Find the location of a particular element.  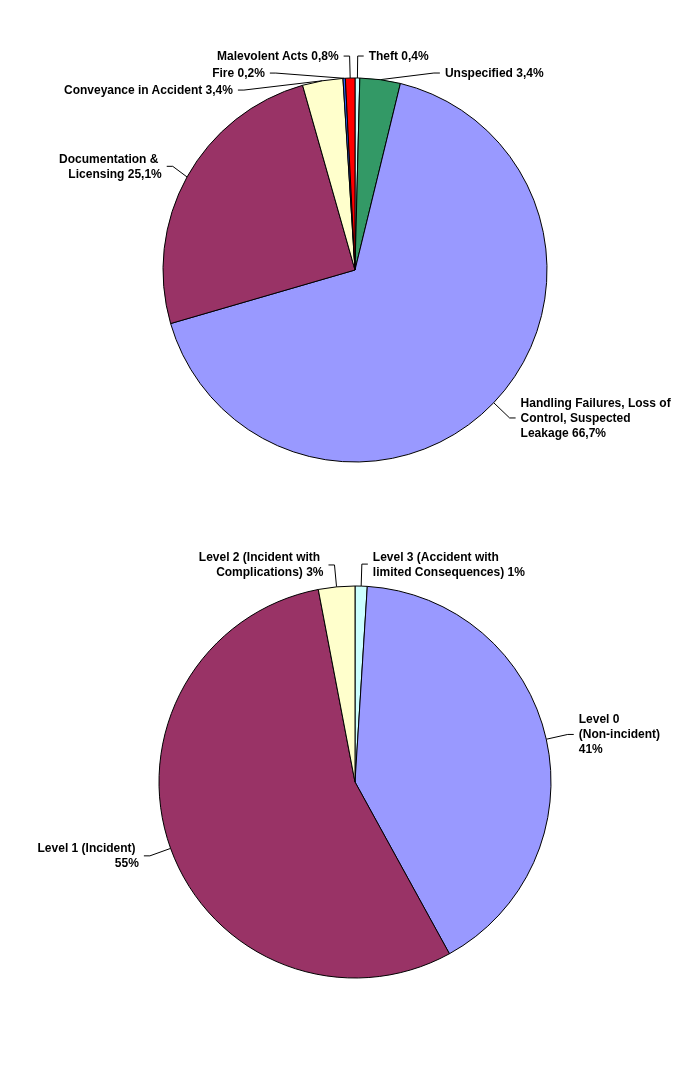

slice-label: Fire 0,2% is located at coordinates (239, 73).